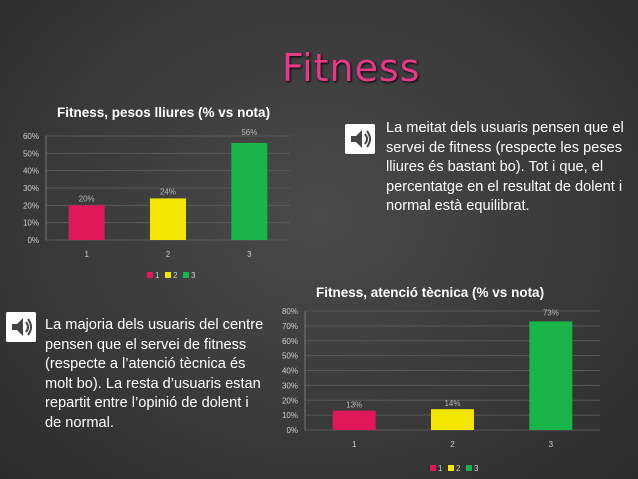 This screenshot has height=479, width=638. Describe the element at coordinates (164, 112) in the screenshot. I see `chart1-title: Fitness, pesos lliures (% vs nota)` at that location.